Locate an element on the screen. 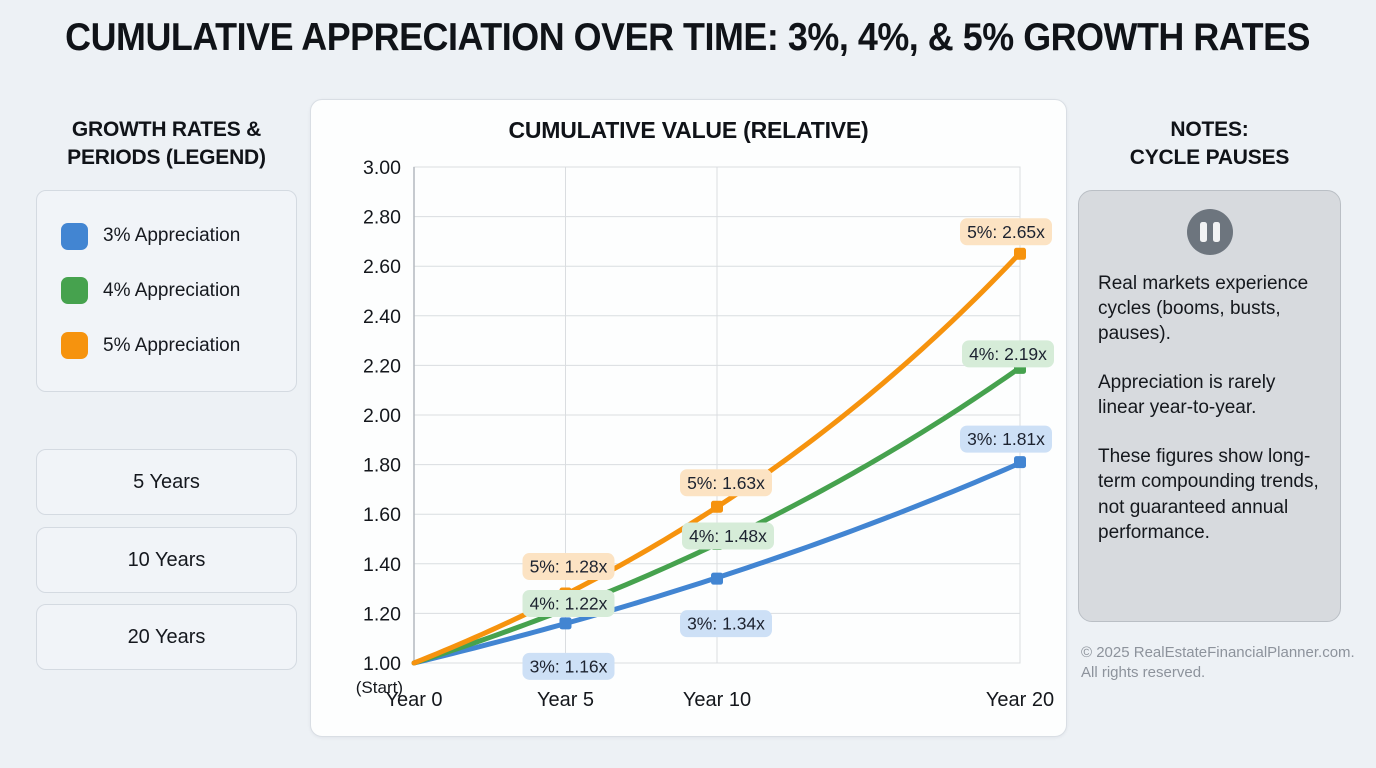 The height and width of the screenshot is (768, 1376). legend-panel-heading: GROWTH RATES & PERIODS (LEGEND) is located at coordinates (166, 144).